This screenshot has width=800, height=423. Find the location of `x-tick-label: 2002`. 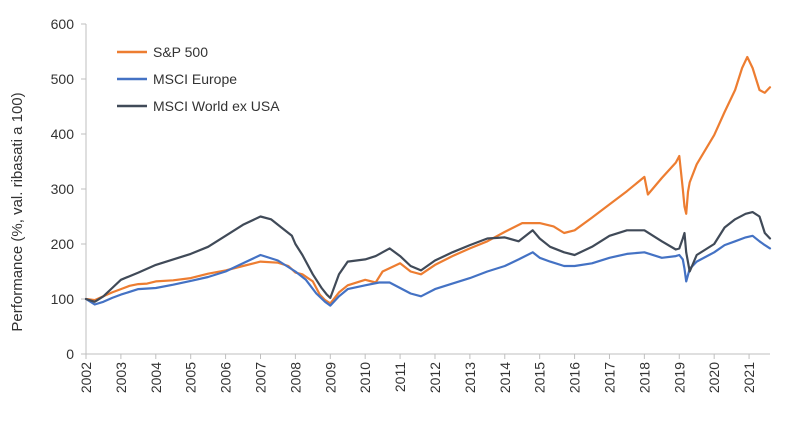

x-tick-label: 2002 is located at coordinates (86, 377).